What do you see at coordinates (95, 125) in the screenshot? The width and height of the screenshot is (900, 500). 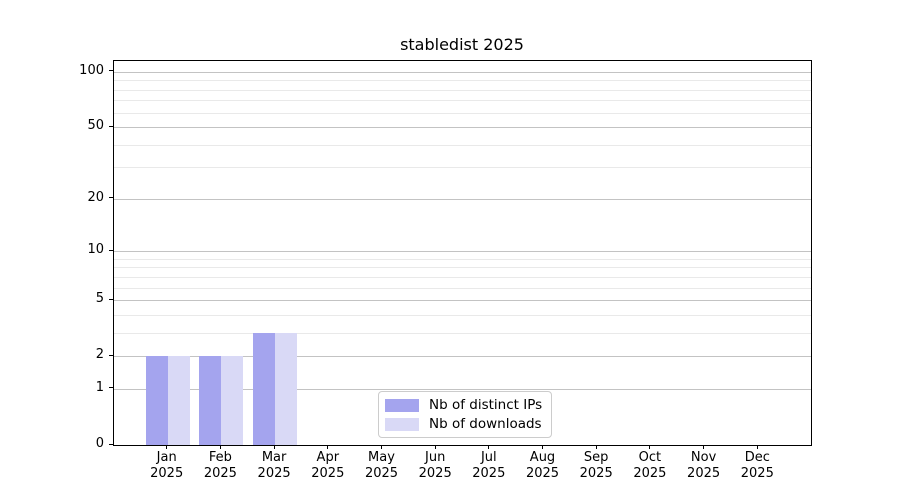 I see `y-tick-label: 50` at bounding box center [95, 125].